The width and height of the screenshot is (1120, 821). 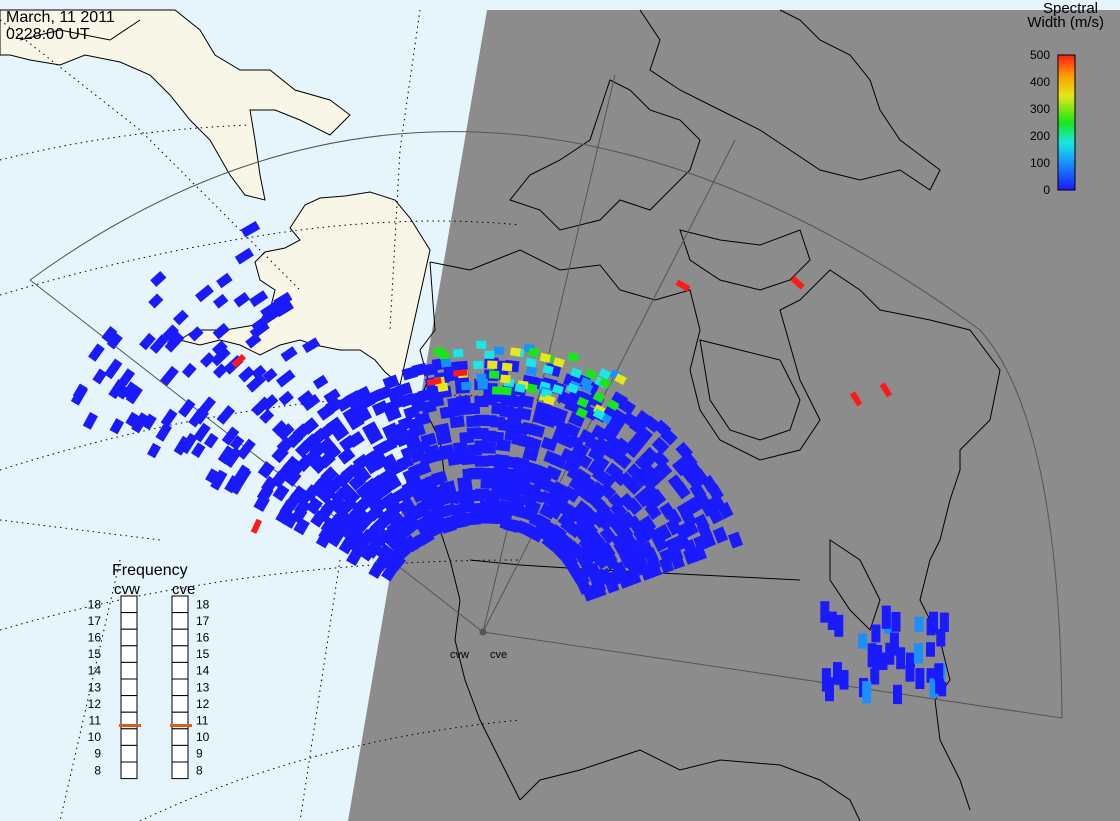 I want to click on frequency-tick-label: 17, so click(x=95, y=621).